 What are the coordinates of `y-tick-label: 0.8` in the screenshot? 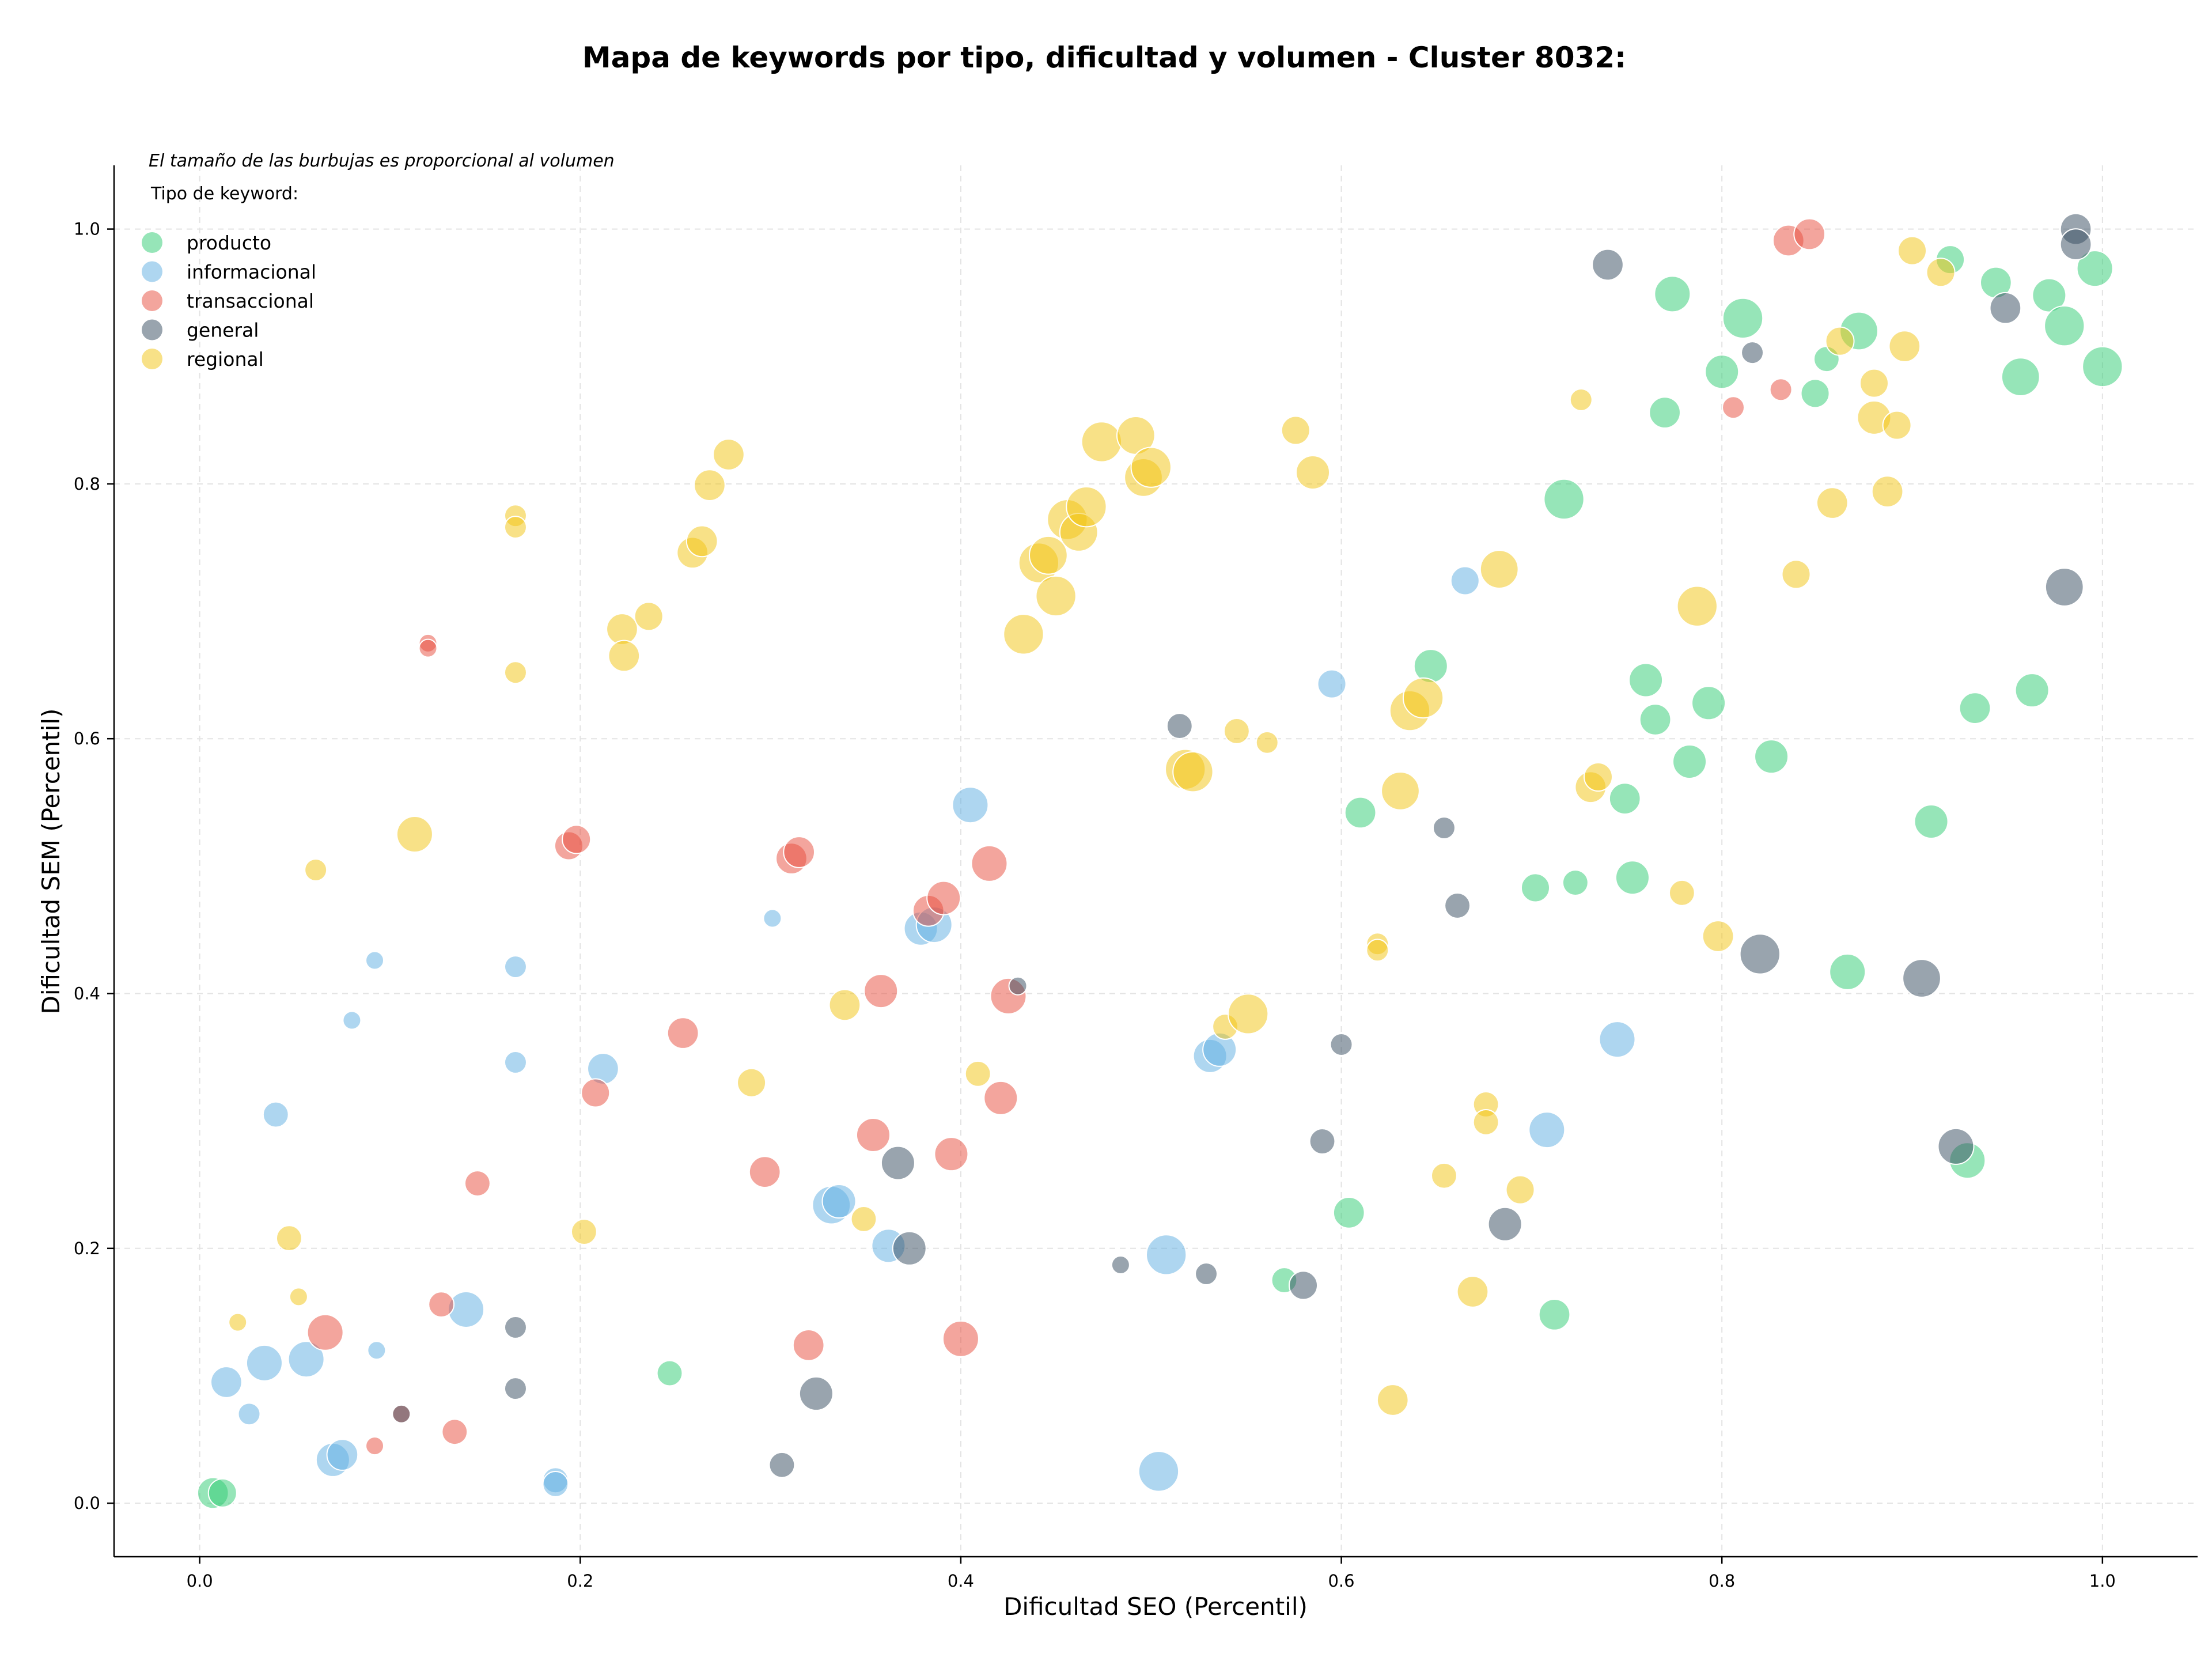 It's located at (87, 484).